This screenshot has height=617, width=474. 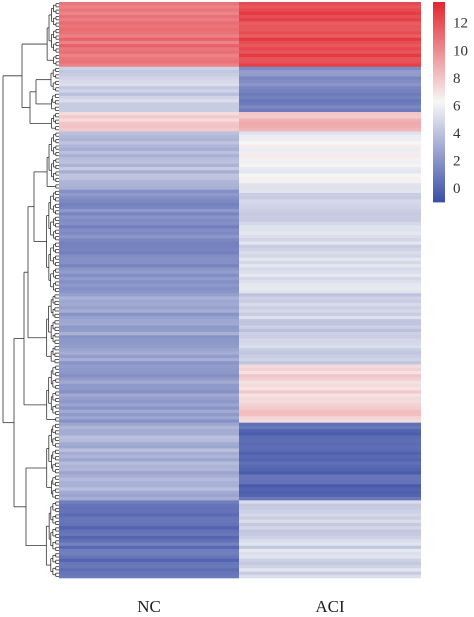 I want to click on colorbar-tick-label: 12, so click(x=460, y=24).